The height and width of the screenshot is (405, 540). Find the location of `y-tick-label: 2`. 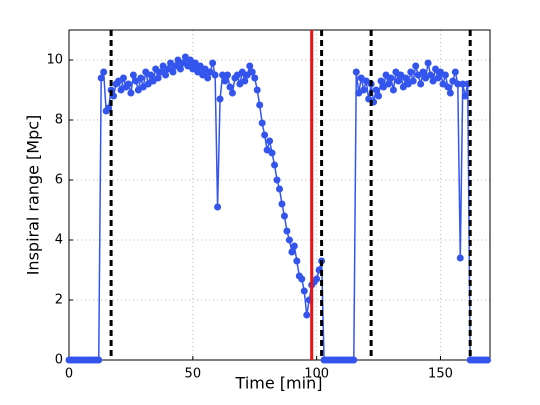

y-tick-label: 2 is located at coordinates (59, 300).